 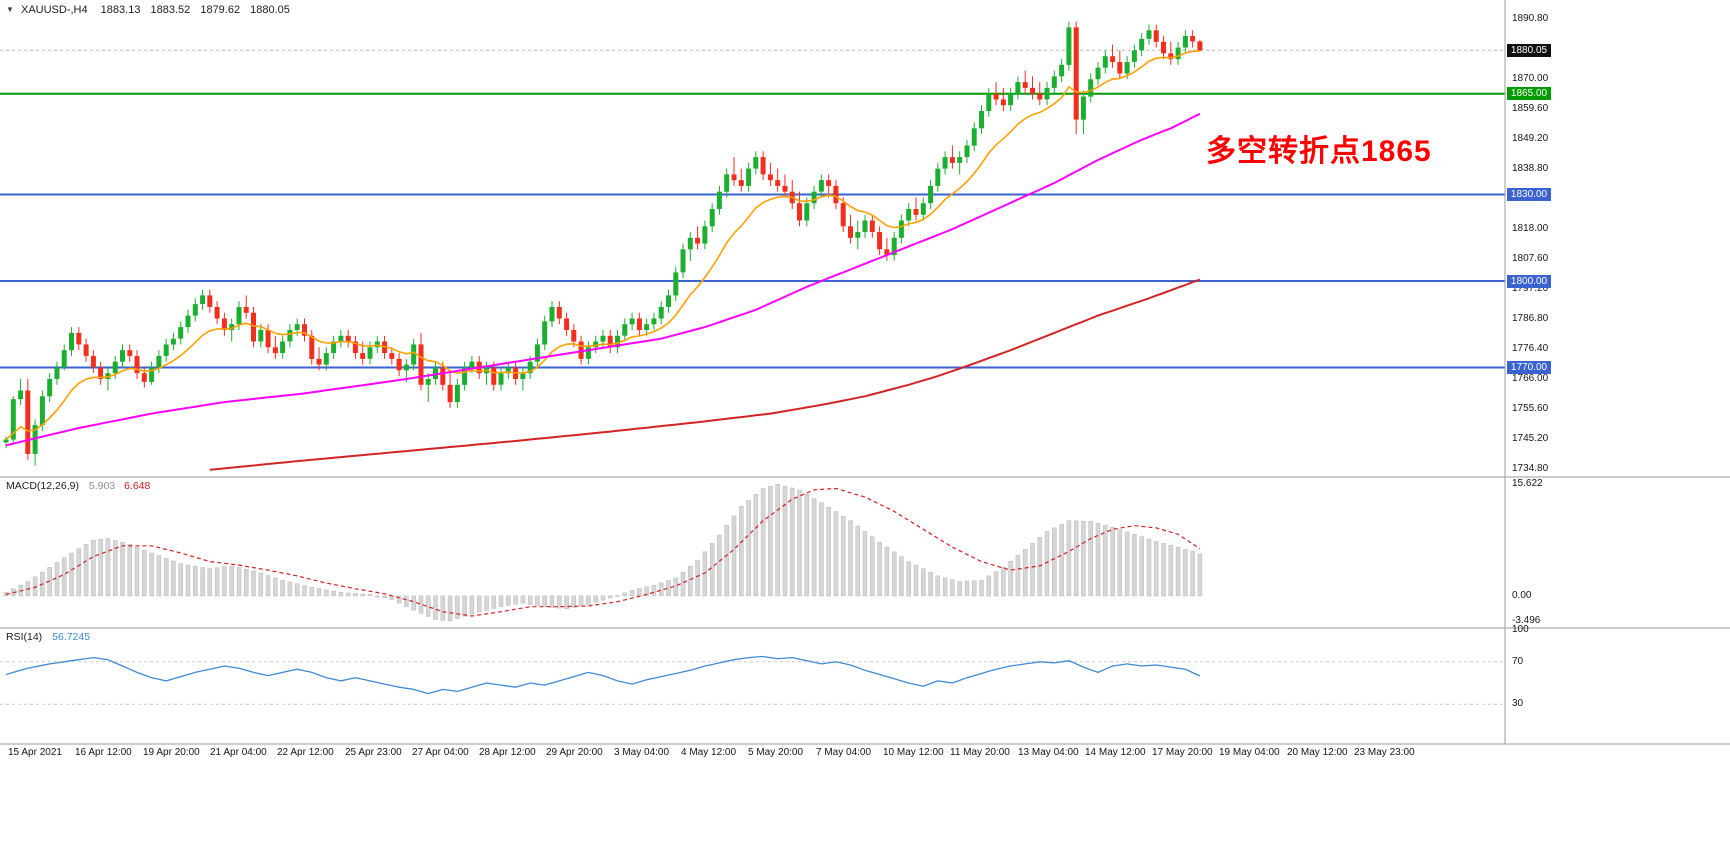 I want to click on price-axis-label: 1859.60, so click(x=1530, y=108).